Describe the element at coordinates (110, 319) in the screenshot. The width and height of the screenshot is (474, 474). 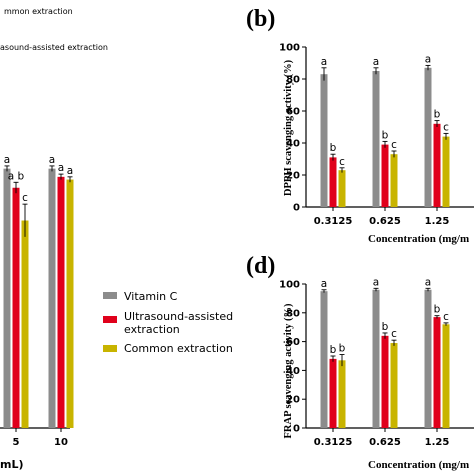
I see `legend-swatch-ultrasound` at that location.